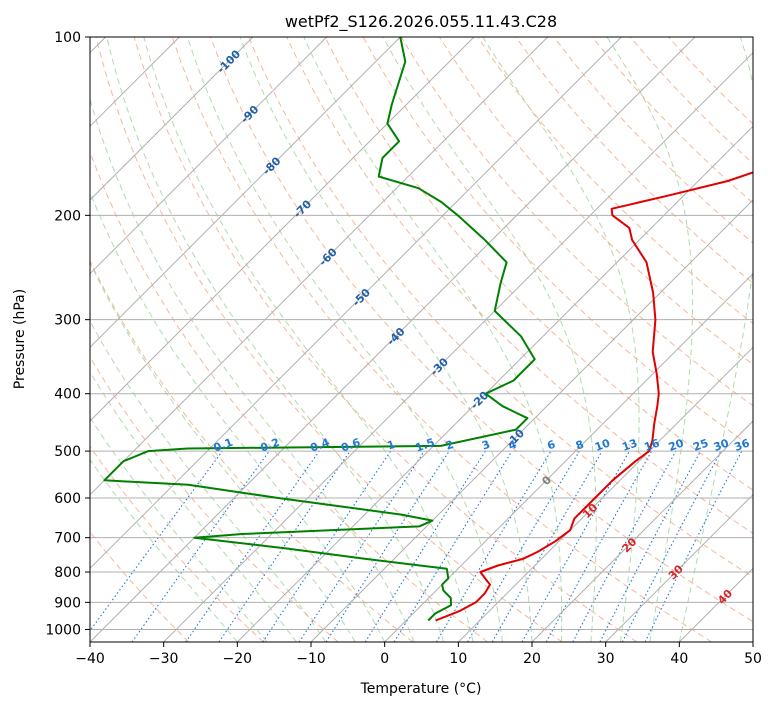  I want to click on mixing-ratio-label: 13, so click(629, 444).